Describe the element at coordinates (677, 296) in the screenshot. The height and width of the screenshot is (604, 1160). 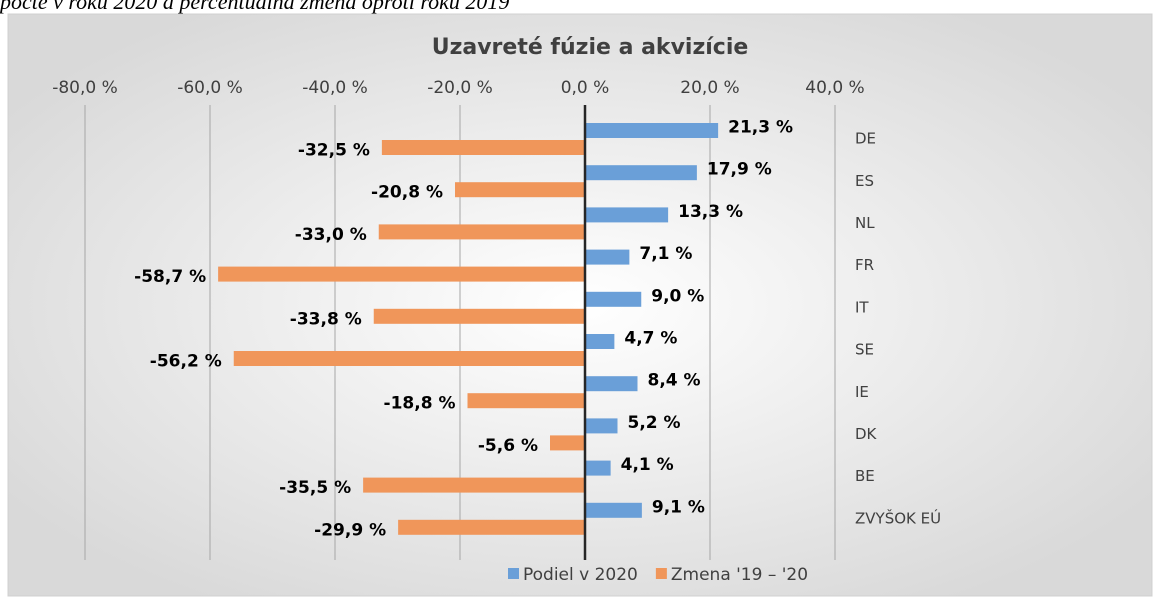
I see `value-label: 9,0 %` at that location.